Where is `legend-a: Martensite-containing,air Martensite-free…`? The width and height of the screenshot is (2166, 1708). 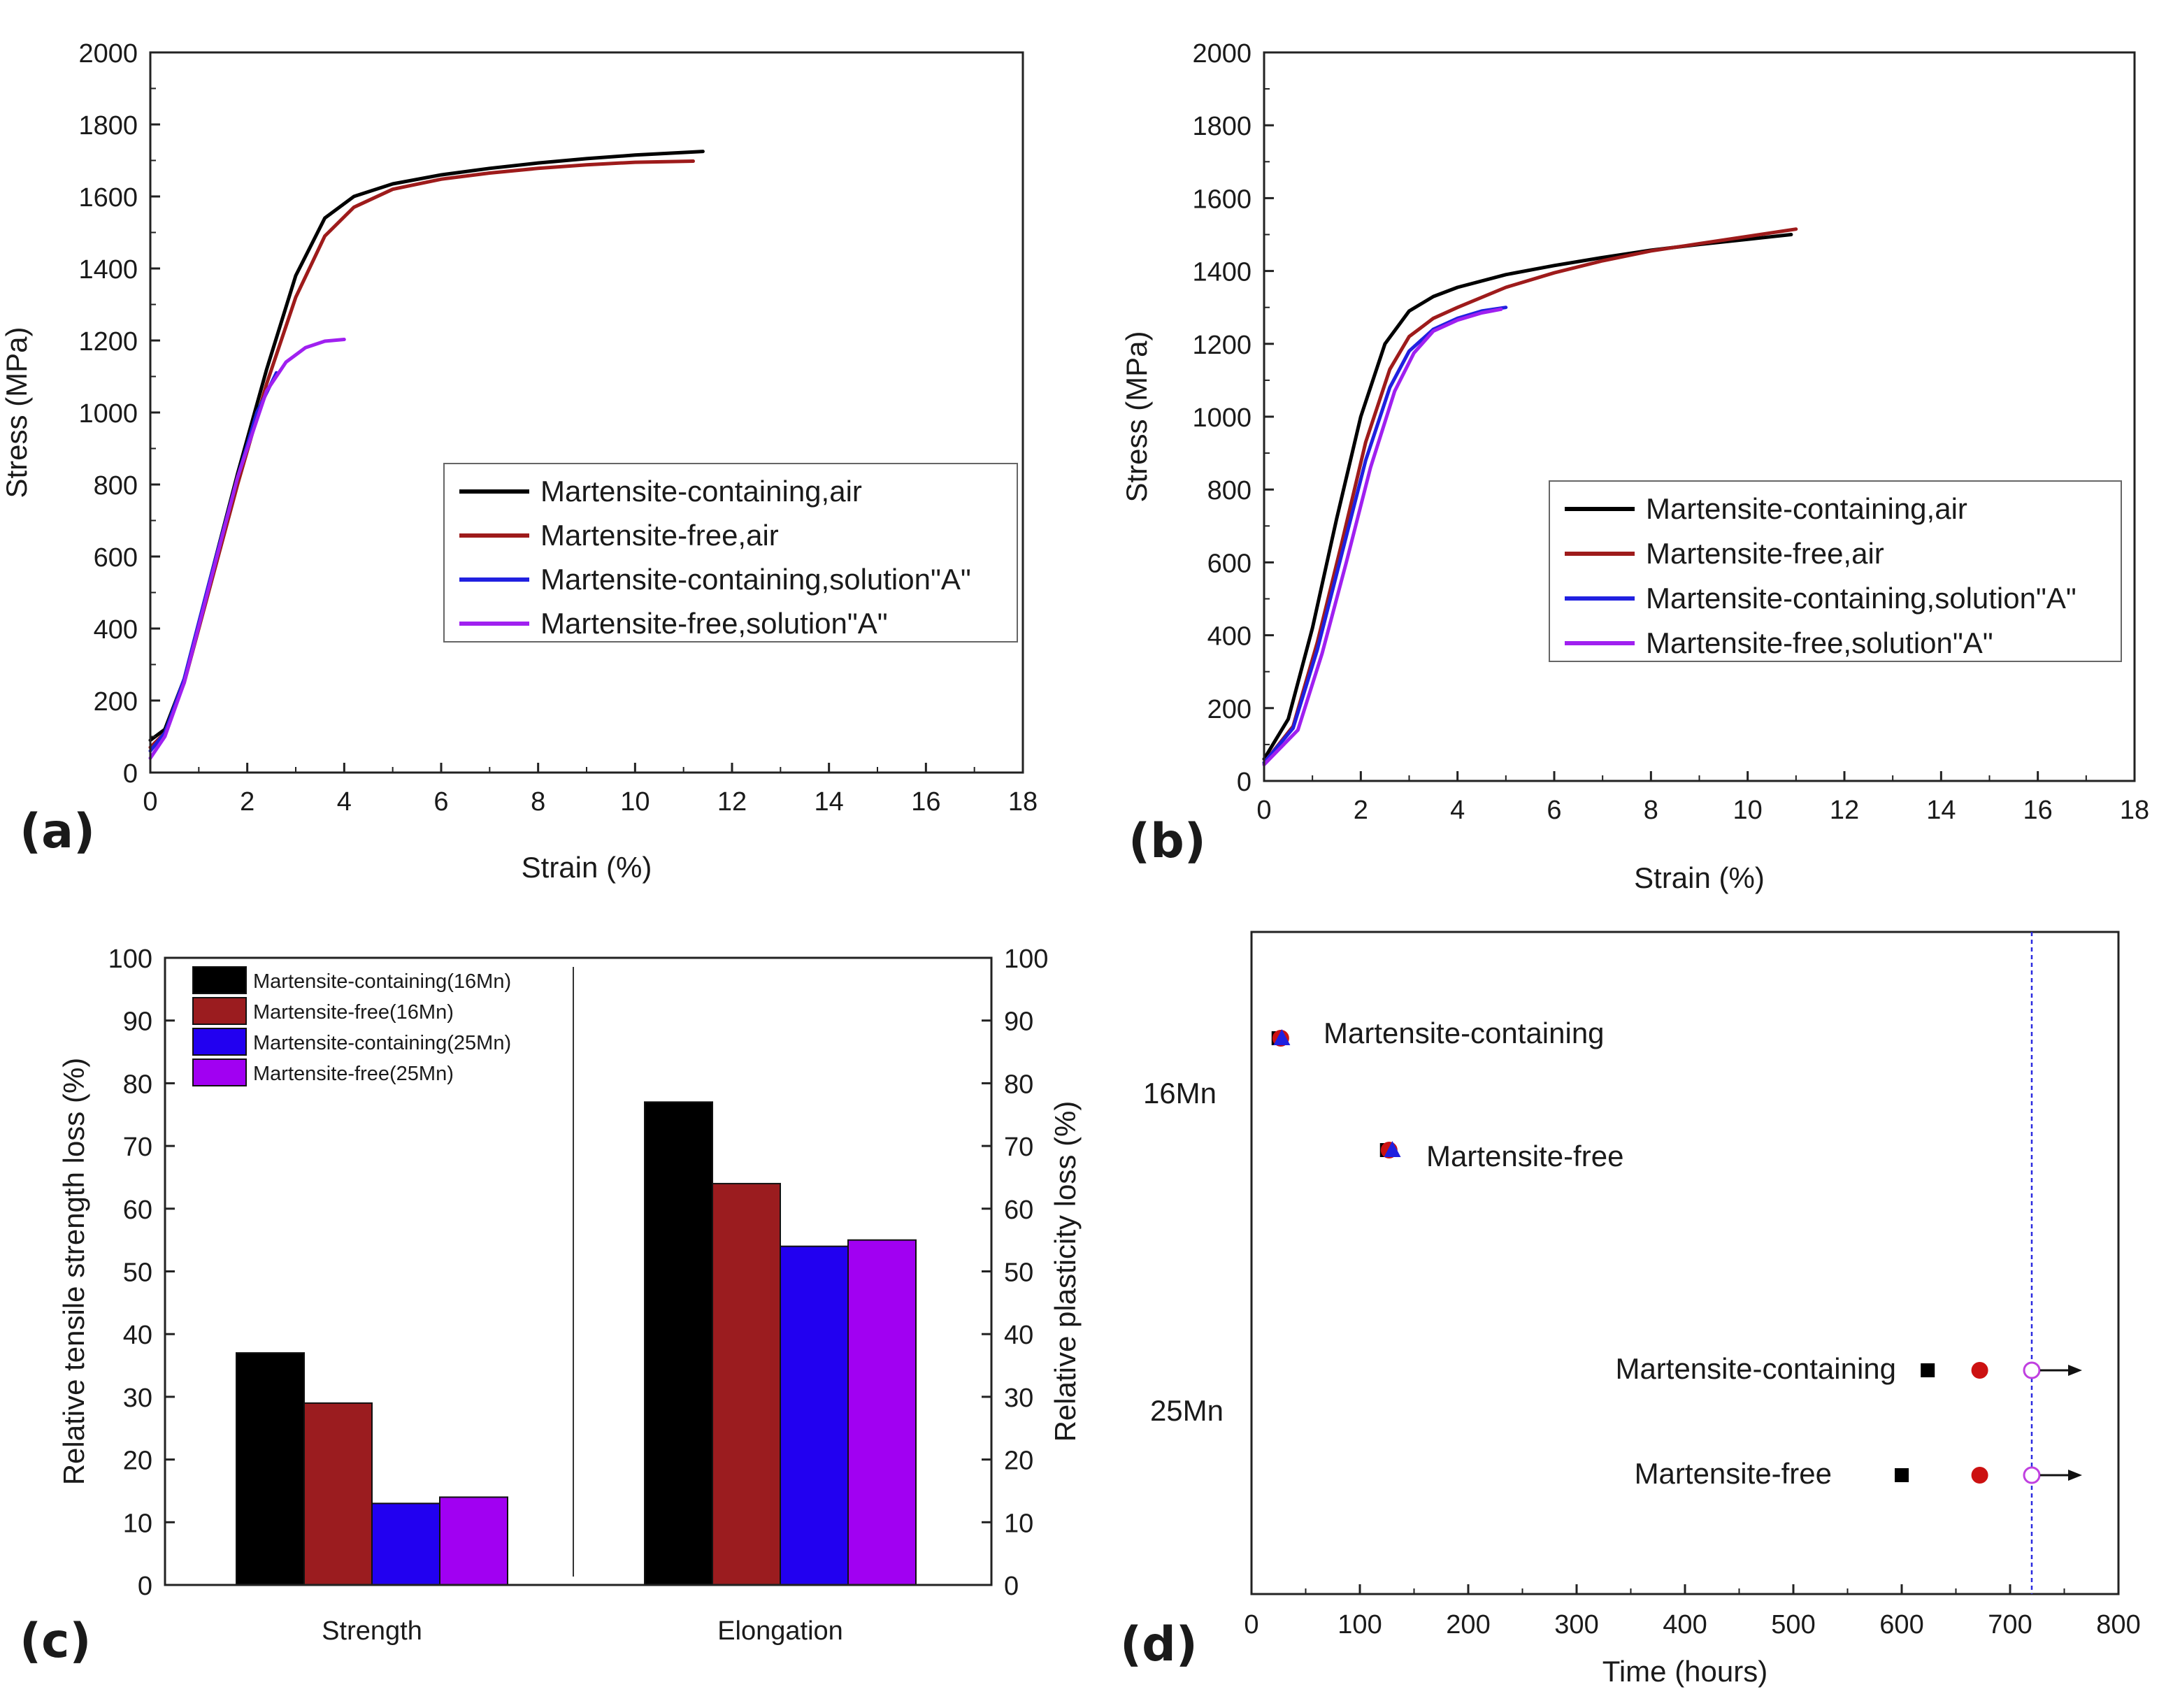 legend-a: Martensite-containing,air Martensite-free… is located at coordinates (731, 553).